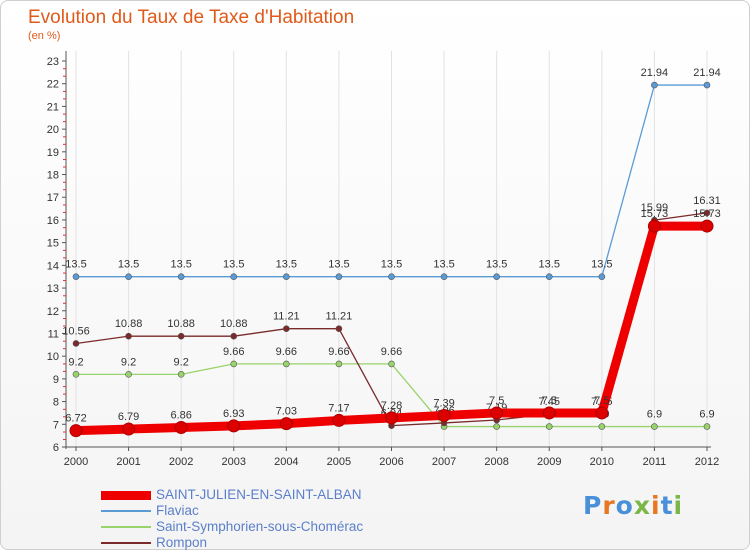  I want to click on y-tick-label: 10, so click(53, 357).